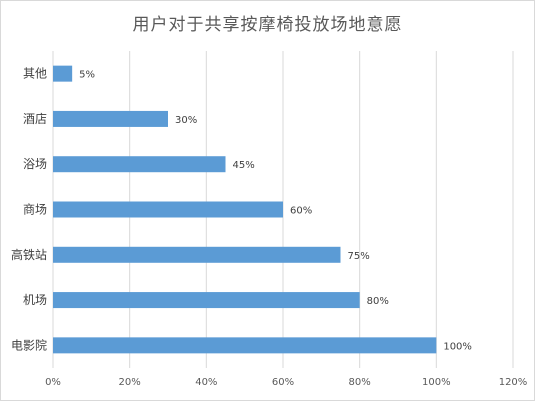  I want to click on x-tick-label: 60%, so click(283, 382).